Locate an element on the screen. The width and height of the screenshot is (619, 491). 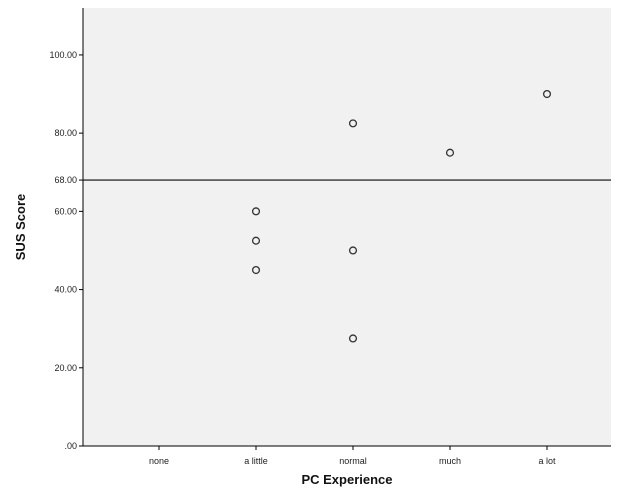
x-tick-label: normal is located at coordinates (353, 461).